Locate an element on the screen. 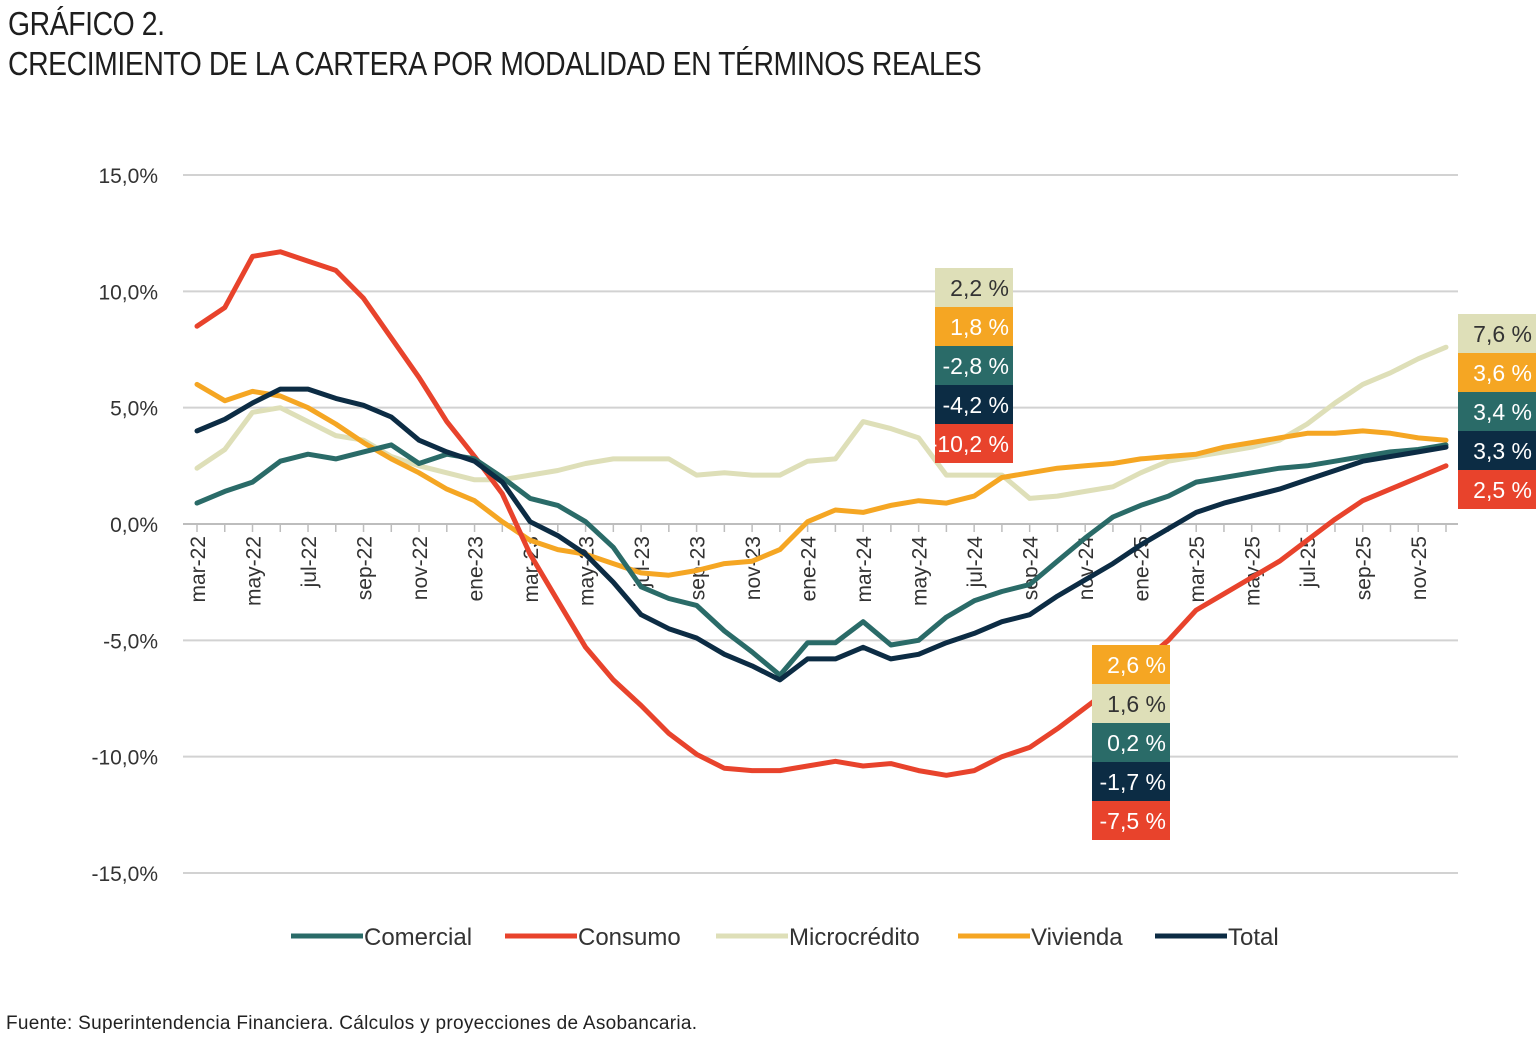 The image size is (1538, 1041). x-tick-label: may-23 is located at coordinates (587, 571).